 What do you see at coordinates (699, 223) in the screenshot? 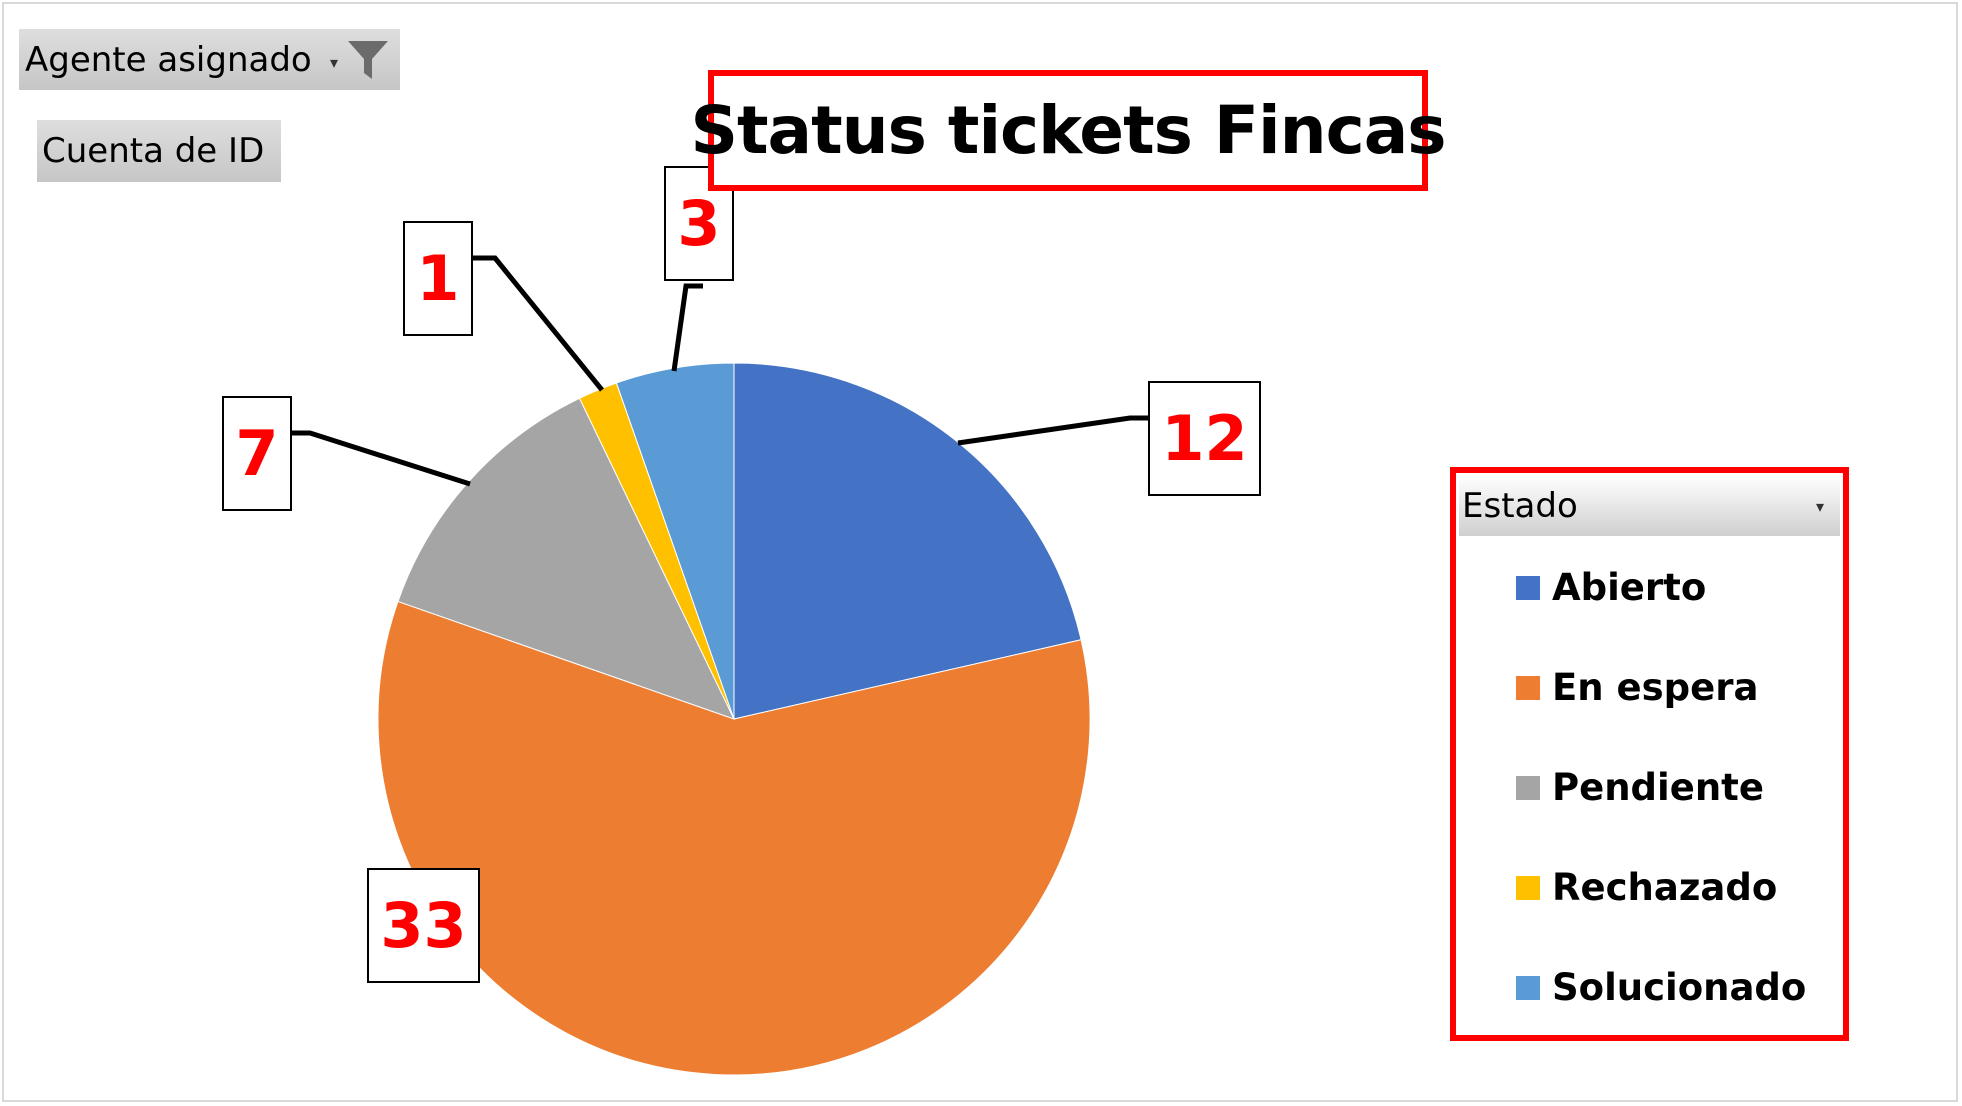
I see `data-label-solucionado: 3` at bounding box center [699, 223].